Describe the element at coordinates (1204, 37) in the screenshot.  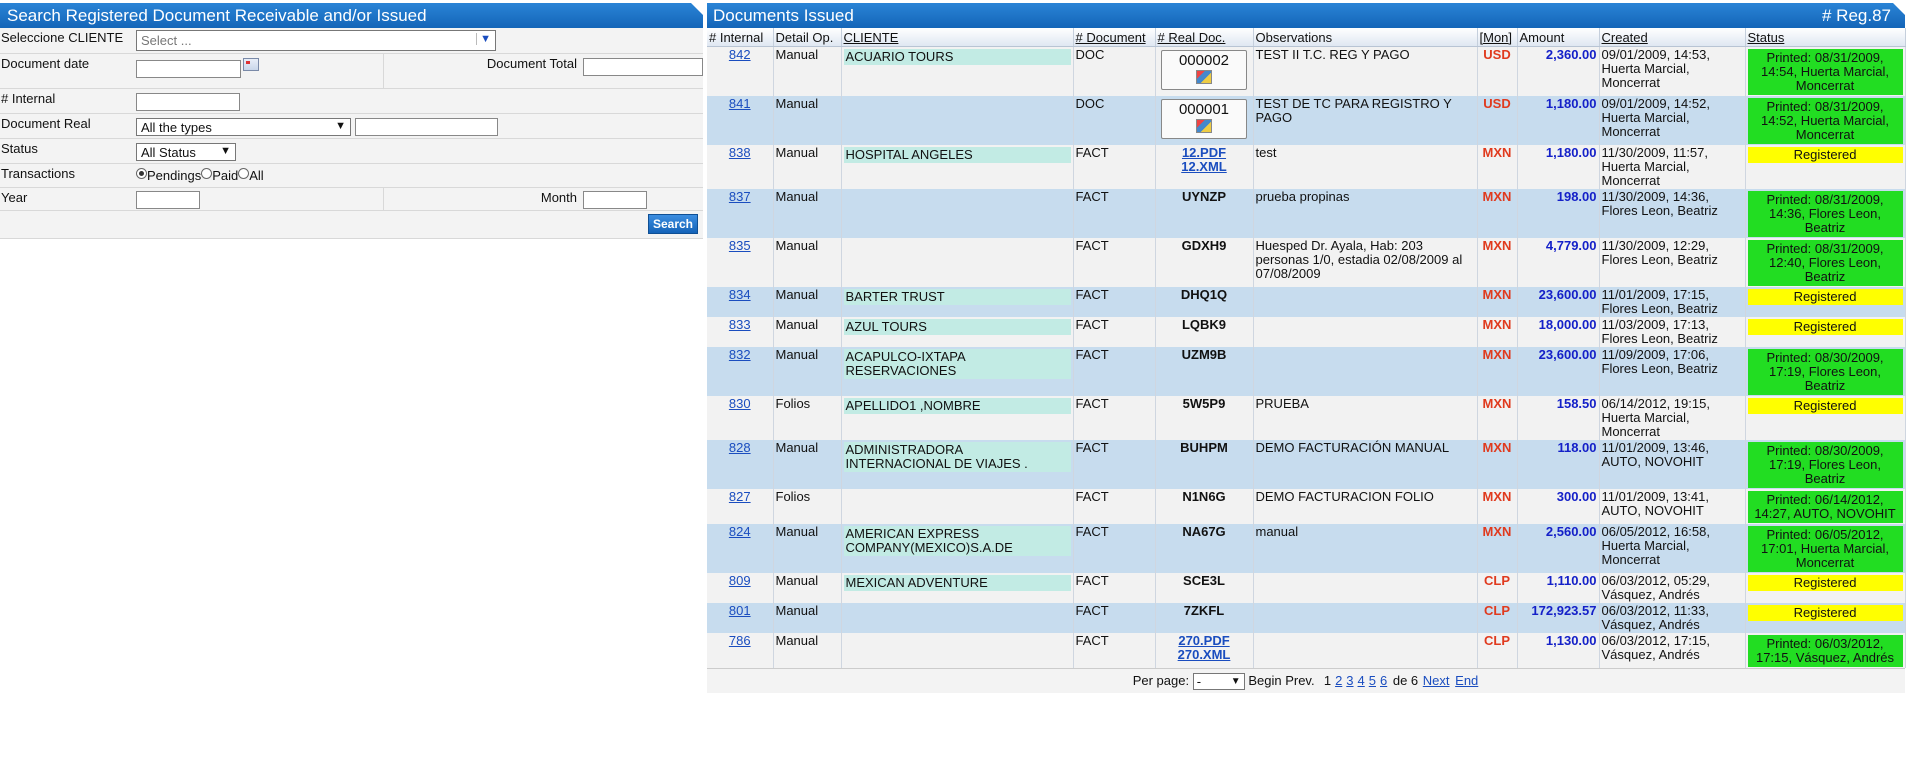
I see `col-header-4: # Real Doc.` at that location.